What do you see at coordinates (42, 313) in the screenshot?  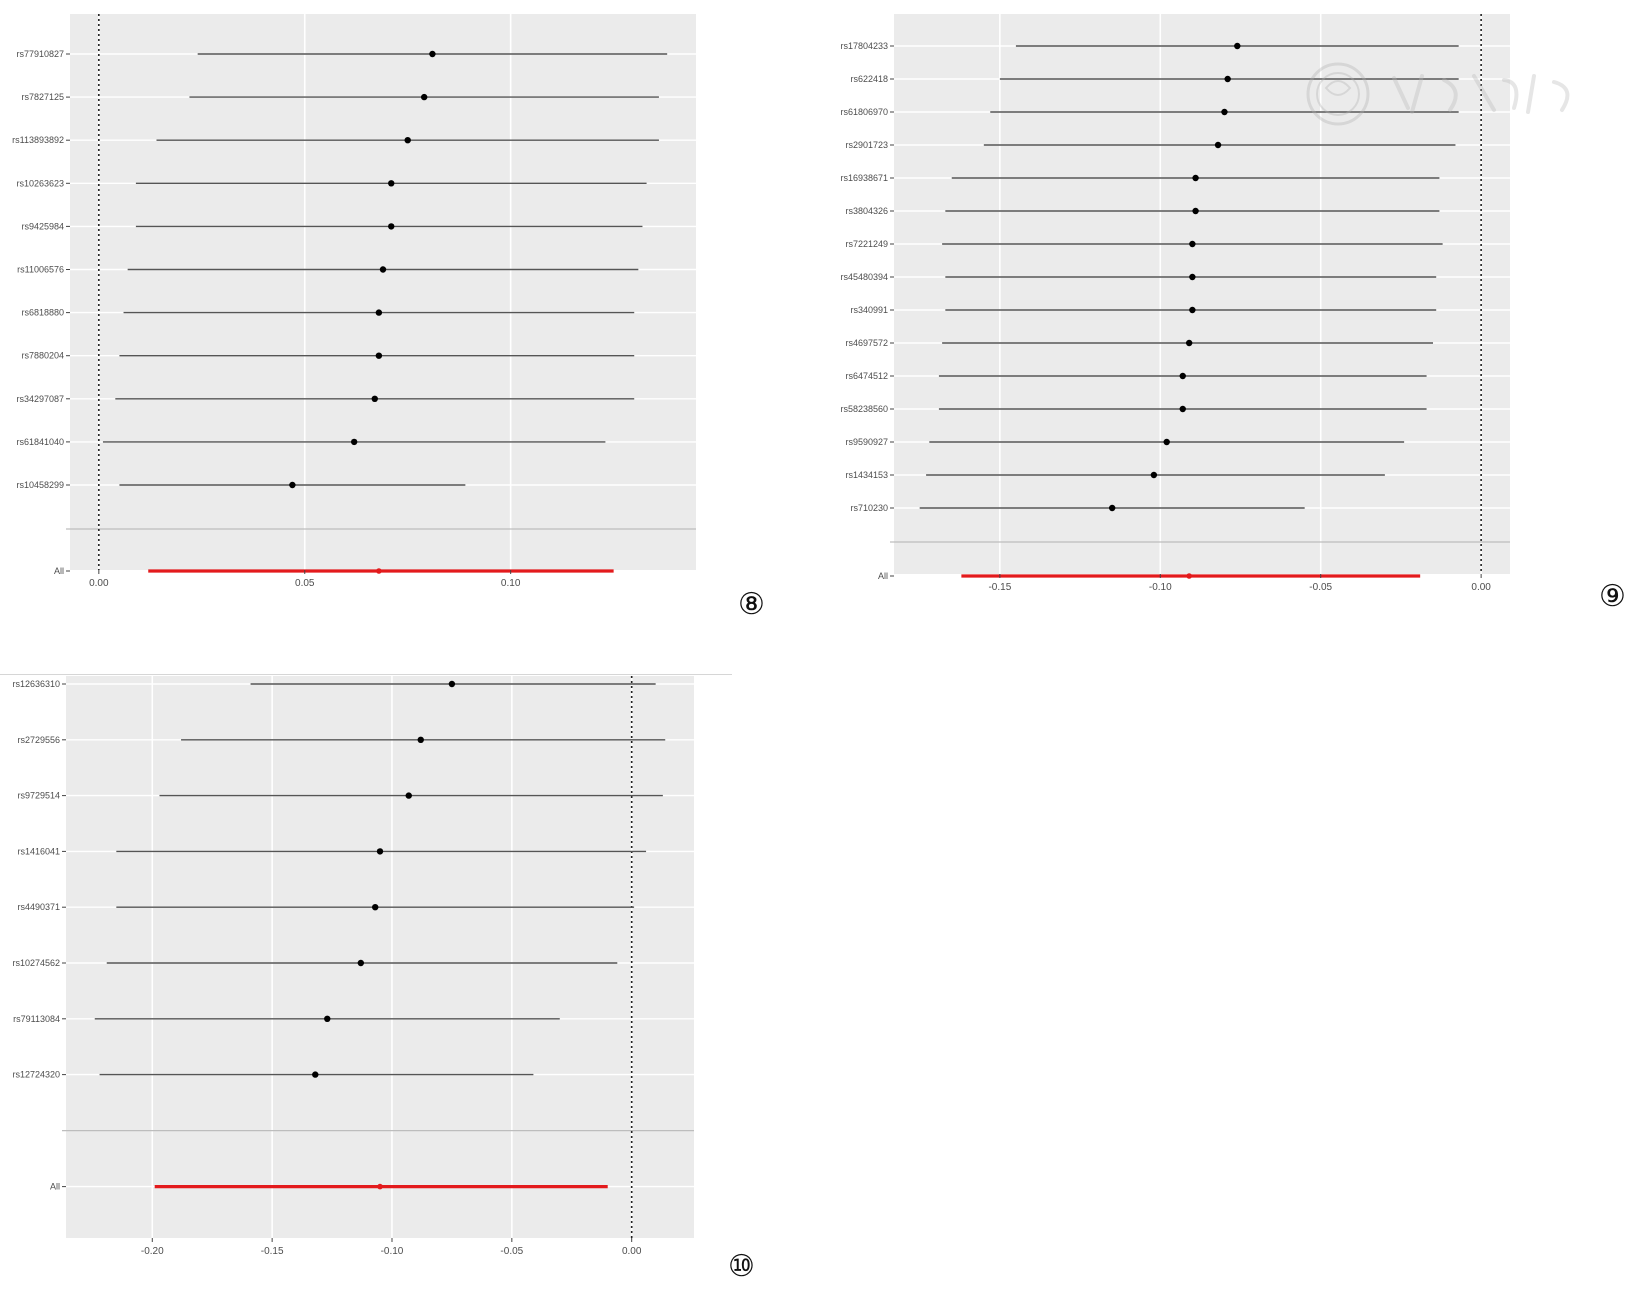 I see `y-tick-label: rs6818880` at bounding box center [42, 313].